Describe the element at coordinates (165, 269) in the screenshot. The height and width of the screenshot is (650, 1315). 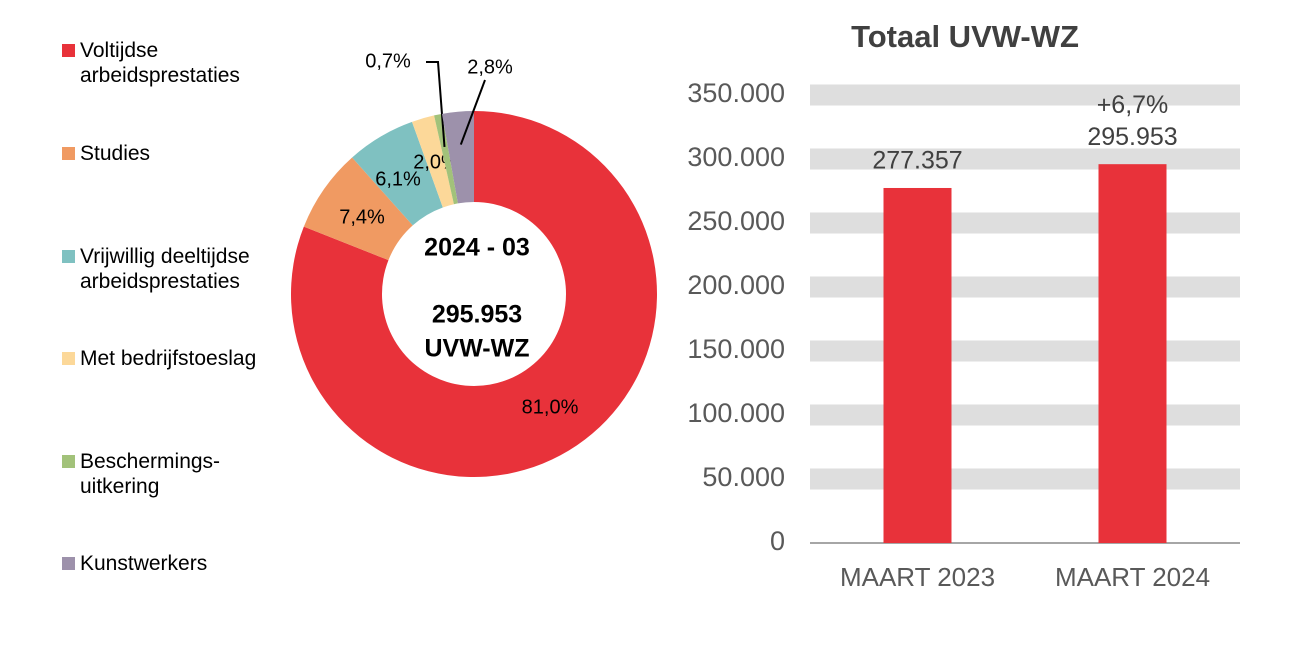
I see `legend-label: Vrijwillig deeltijdse arbeidsprestaties` at that location.